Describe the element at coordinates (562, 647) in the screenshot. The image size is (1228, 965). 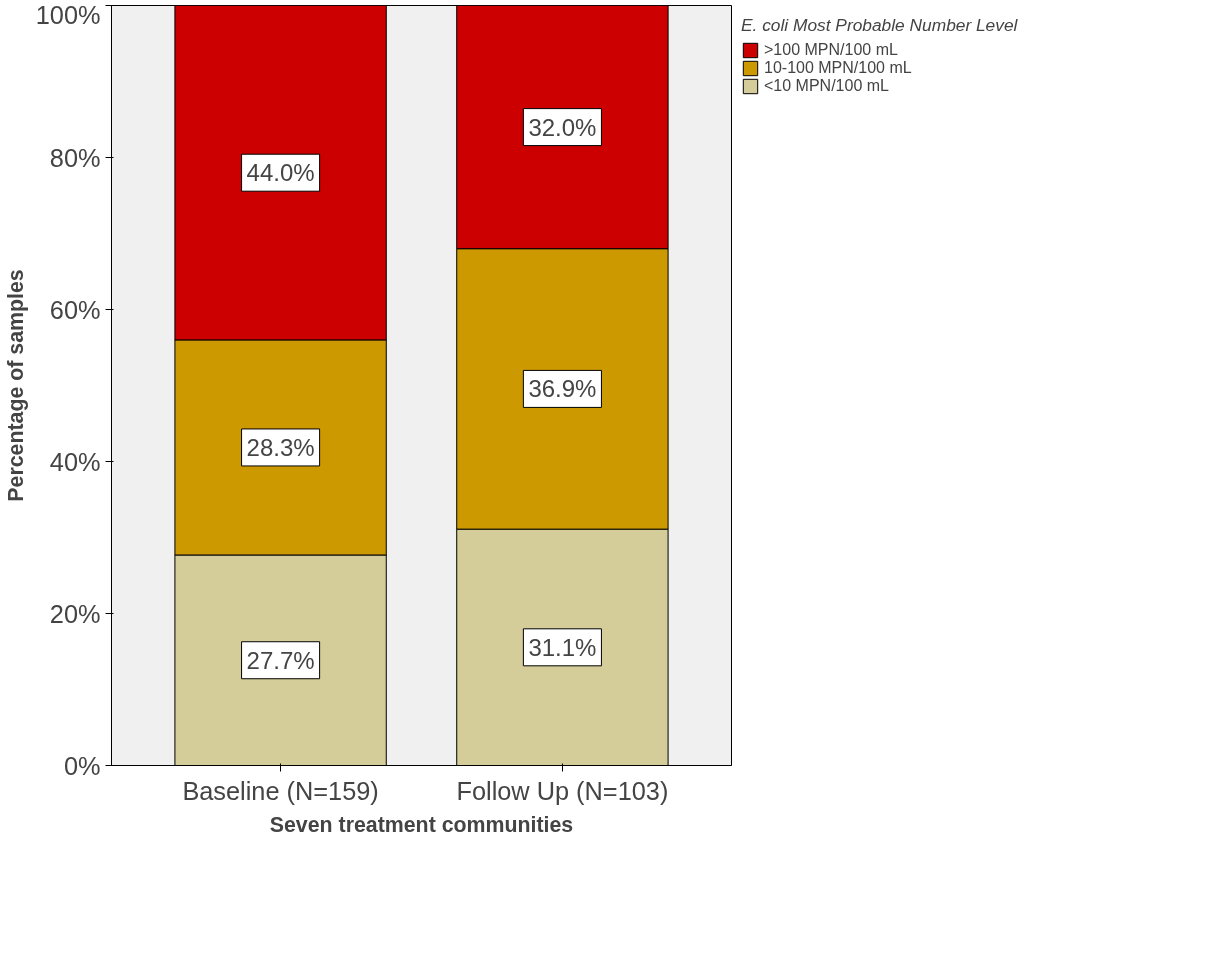
I see `data-label: 31.1%` at that location.